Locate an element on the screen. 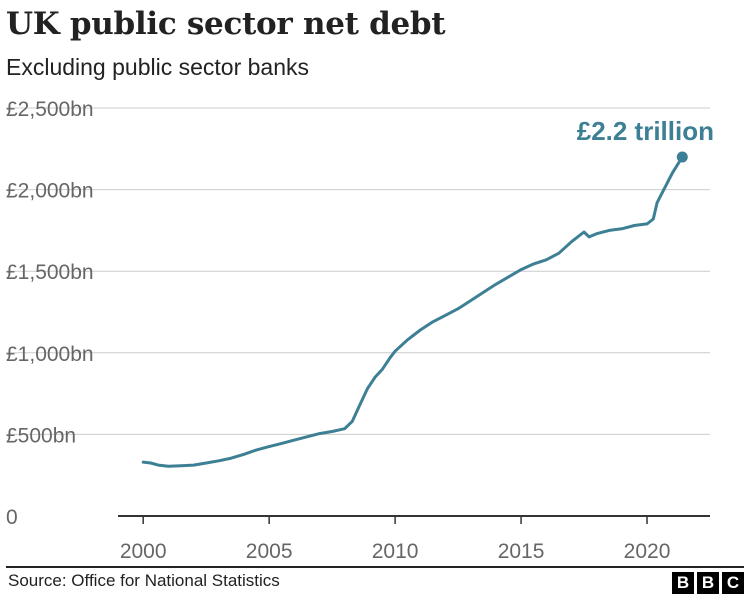 The image size is (750, 604). y-tick-label: 0 is located at coordinates (12, 517).